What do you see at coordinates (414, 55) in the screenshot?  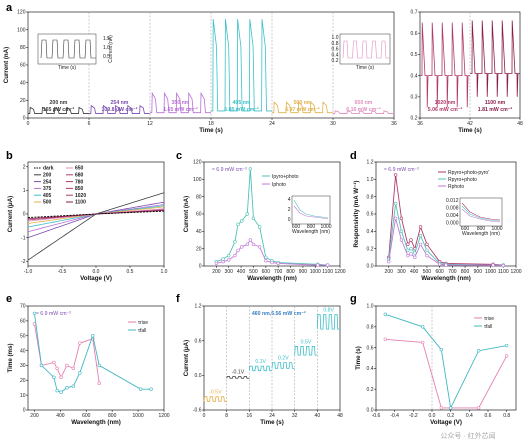 I see `y-tick-label: 0.5` at bounding box center [414, 55].